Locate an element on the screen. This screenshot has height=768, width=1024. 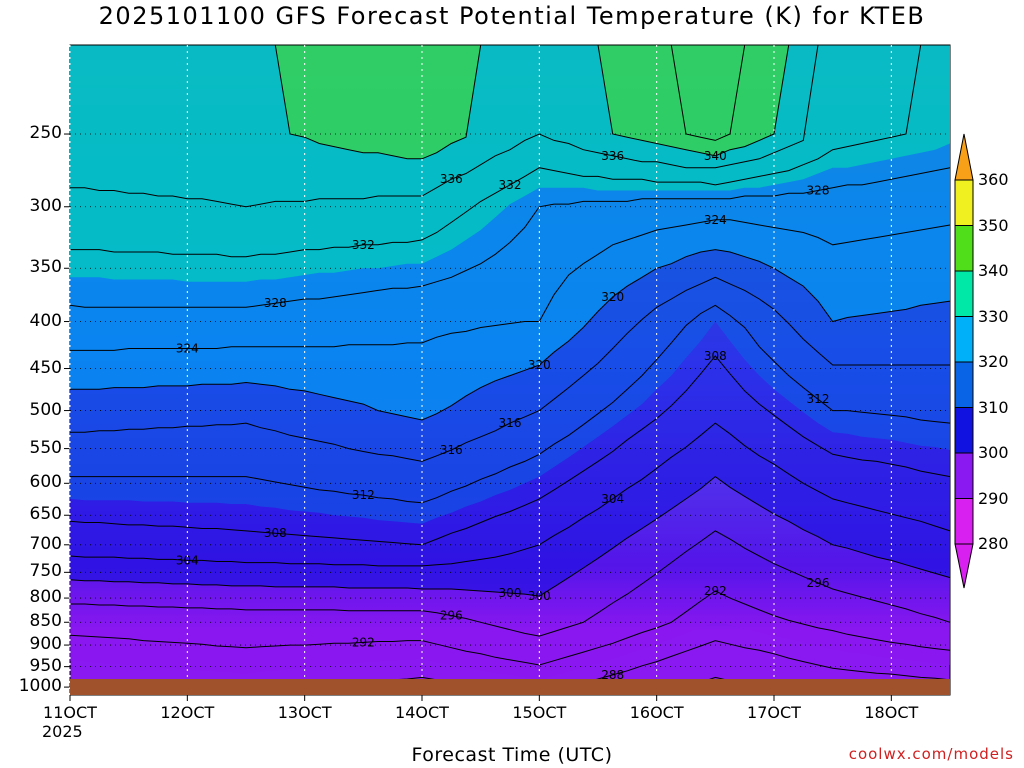
y-tick-label: 950 is located at coordinates (45, 665).